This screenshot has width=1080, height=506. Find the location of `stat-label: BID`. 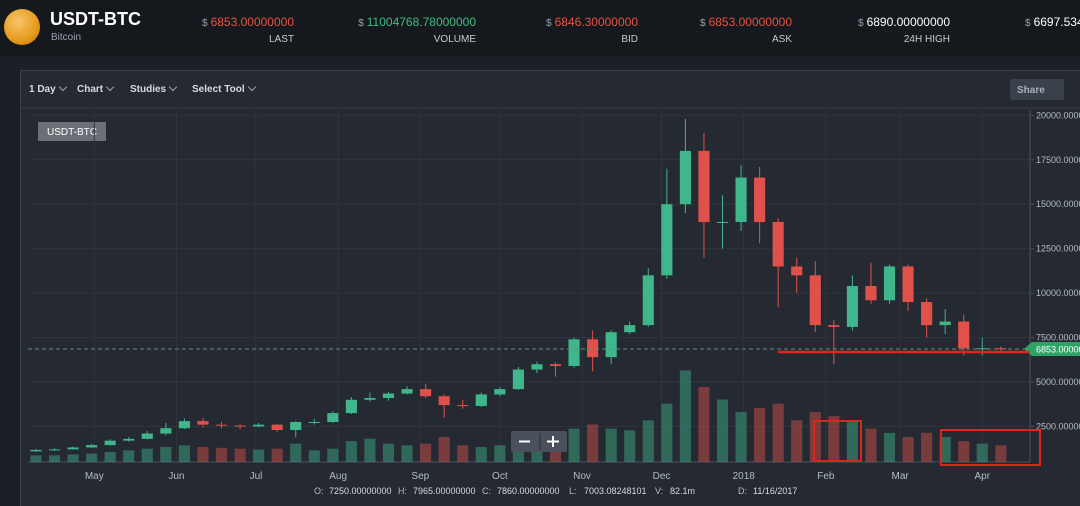

stat-label: BID is located at coordinates (629, 39).